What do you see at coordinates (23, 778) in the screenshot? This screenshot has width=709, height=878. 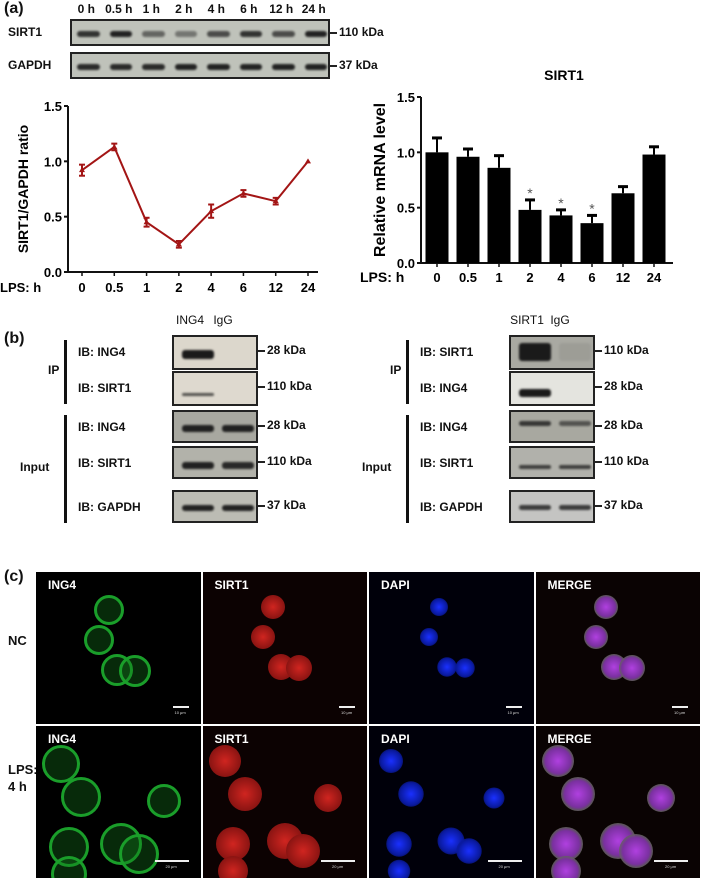 I see `row-label-lps-4h: LPS: 4 h` at bounding box center [23, 778].